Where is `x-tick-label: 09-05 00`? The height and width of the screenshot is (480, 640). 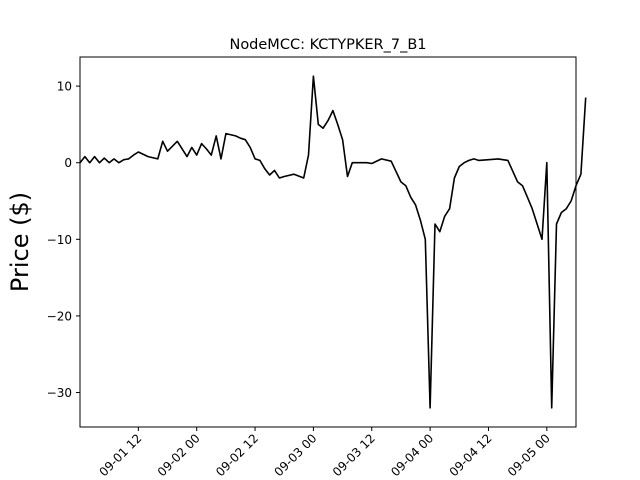 x-tick-label: 09-05 00 is located at coordinates (529, 455).